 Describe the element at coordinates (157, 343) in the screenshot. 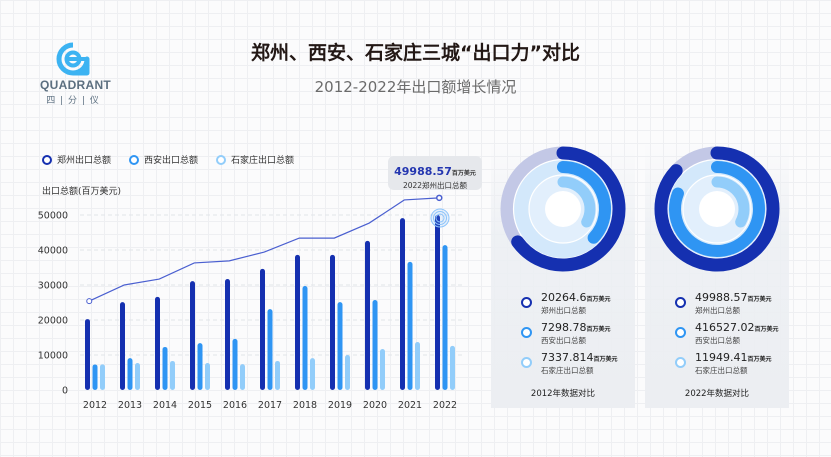

I see `bar-zhengzhou-2014` at that location.